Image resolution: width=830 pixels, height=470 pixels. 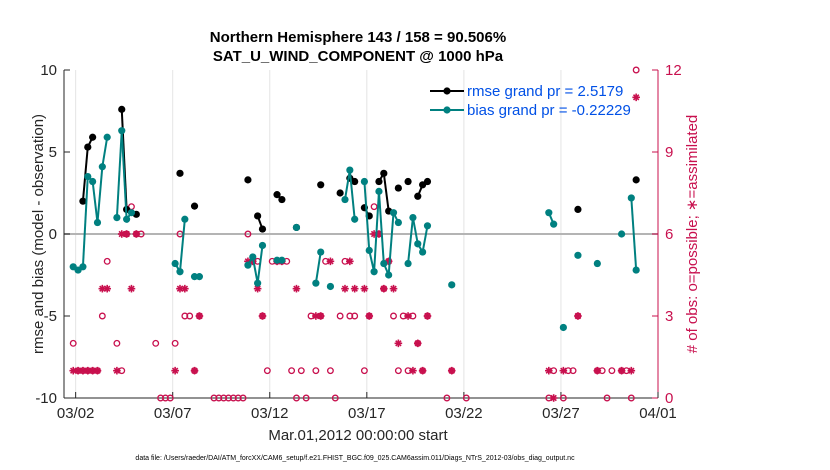 I want to click on y-tick-label-left: 0, so click(x=53, y=234).